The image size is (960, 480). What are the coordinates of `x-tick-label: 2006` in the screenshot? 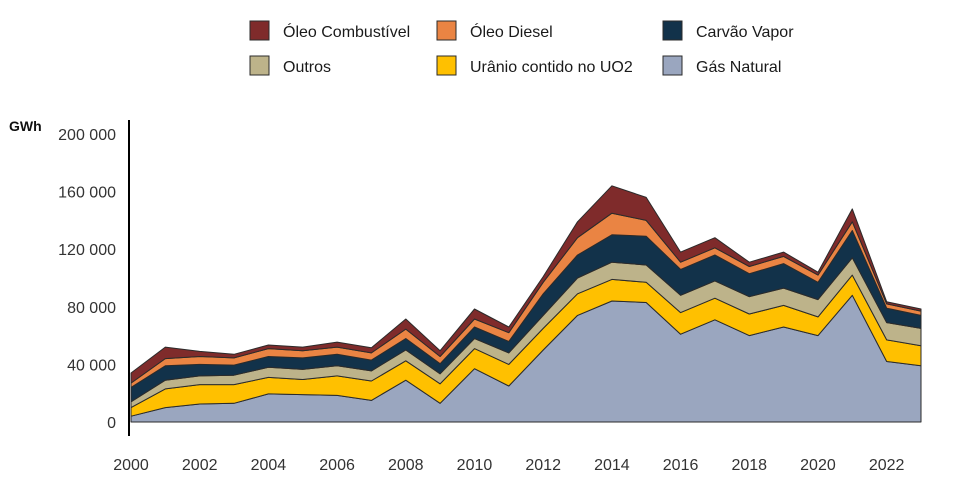 It's located at (337, 465).